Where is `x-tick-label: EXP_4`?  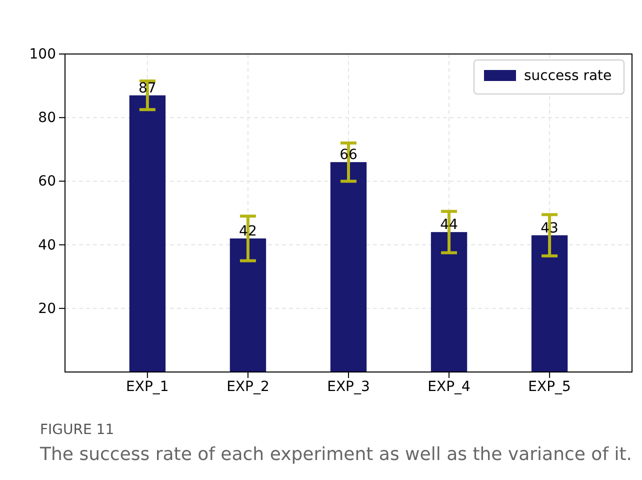
x-tick-label: EXP_4 is located at coordinates (449, 386).